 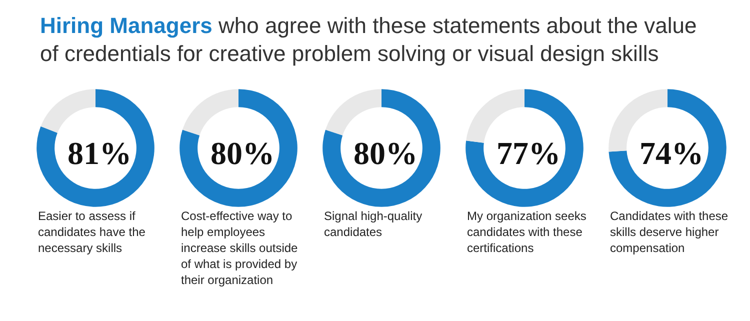 I want to click on text: Candidates with these skills deserve higher compensation, so click(x=670, y=232).